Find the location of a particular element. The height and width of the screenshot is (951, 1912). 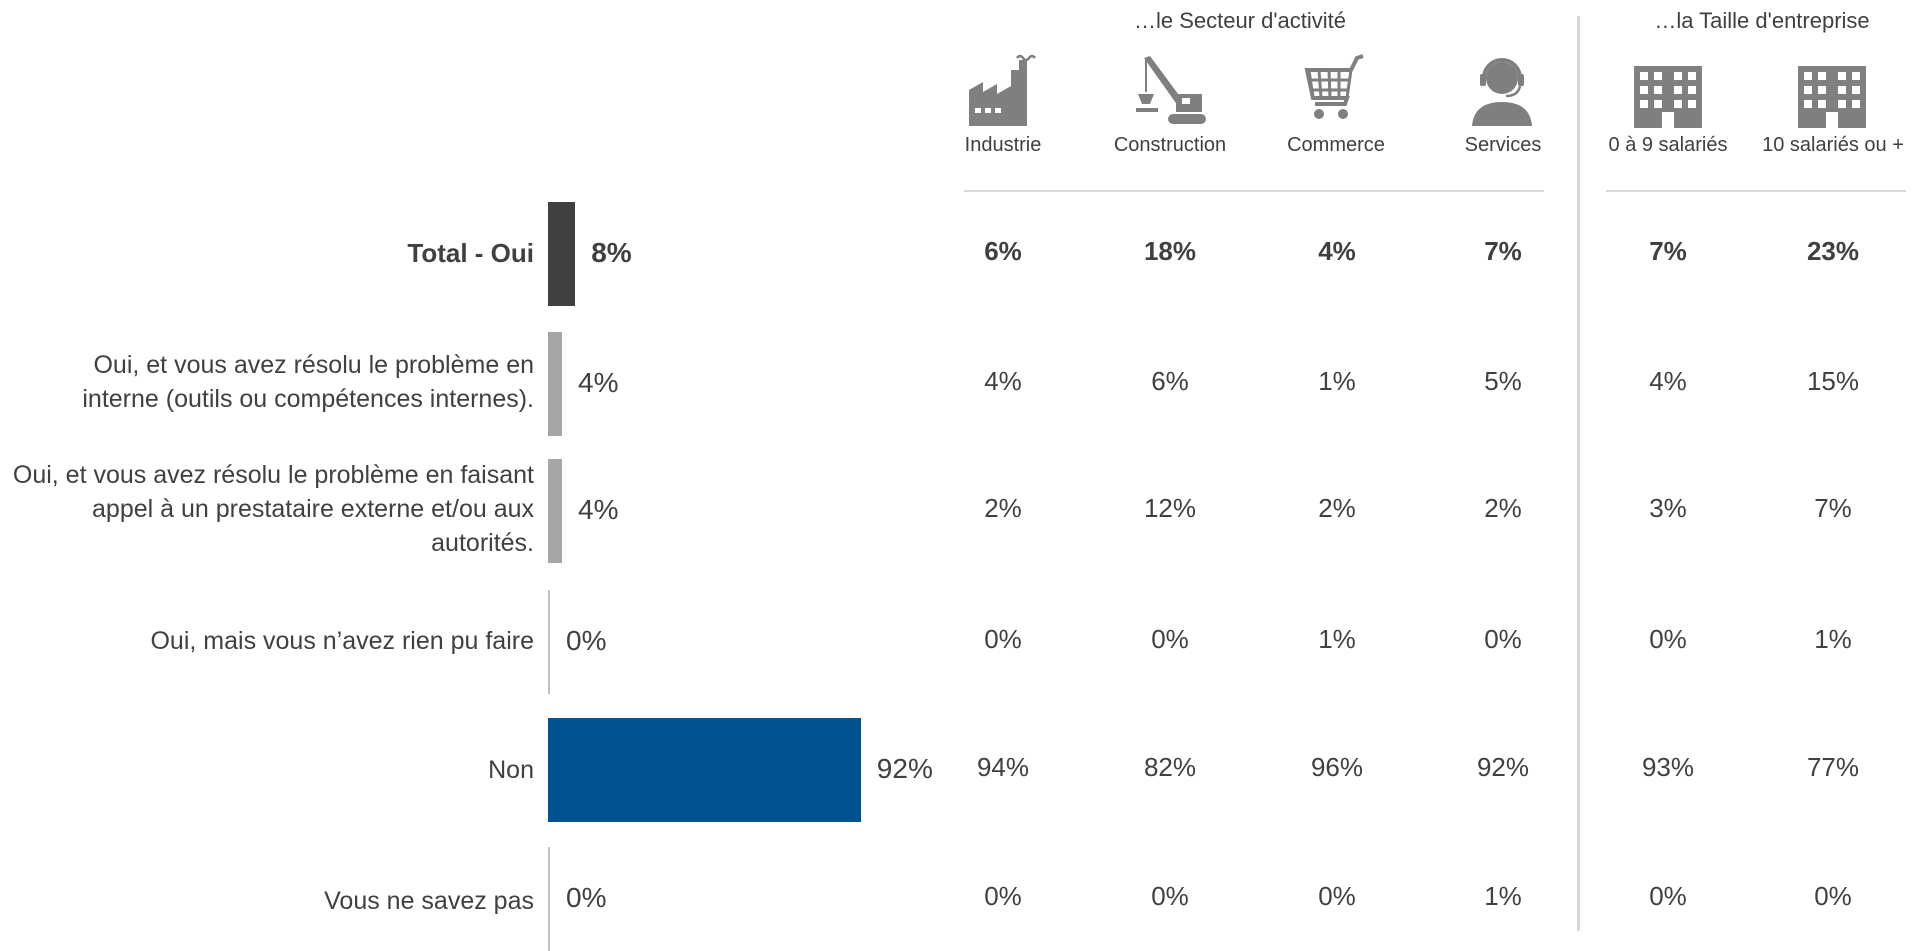

row-label-total-oui: Total - Oui is located at coordinates (470, 253).